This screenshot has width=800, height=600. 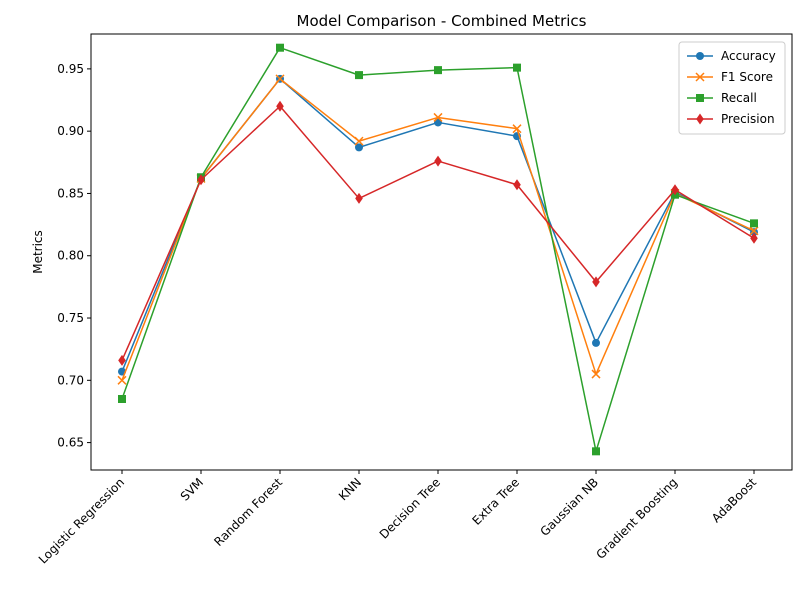 I want to click on y-tick-label: 0.65, so click(x=70, y=443).